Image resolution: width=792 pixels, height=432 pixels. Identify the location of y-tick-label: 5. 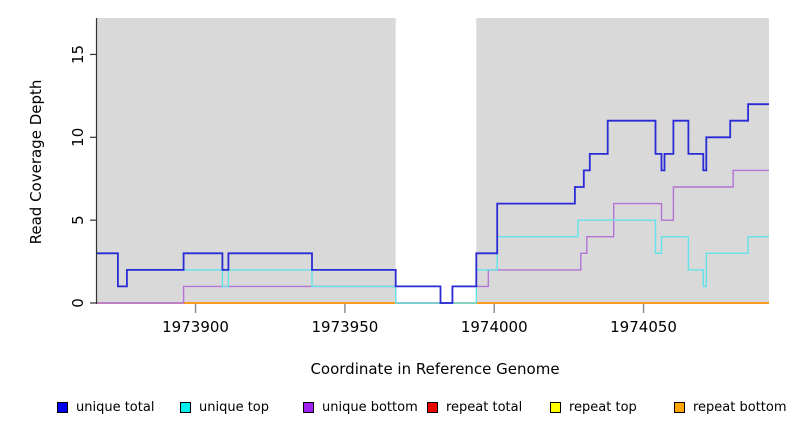
(78, 220).